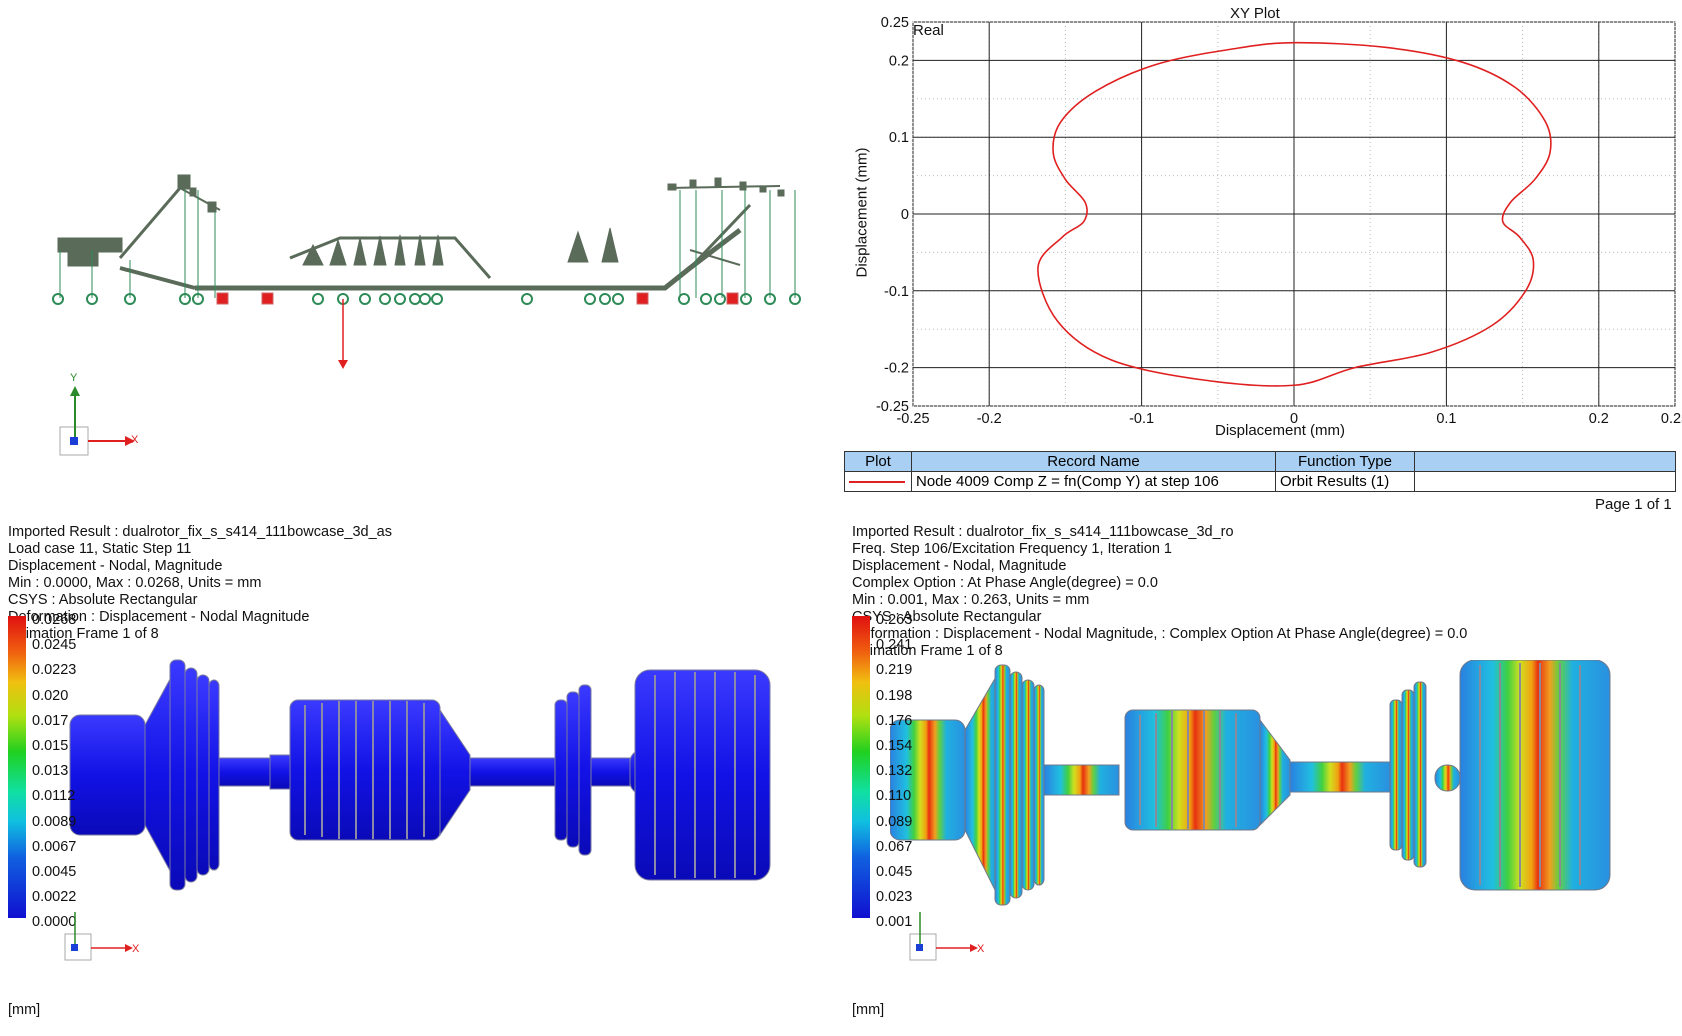 The width and height of the screenshot is (1682, 1036). Describe the element at coordinates (894, 720) in the screenshot. I see `scale-label: 0.176` at that location.